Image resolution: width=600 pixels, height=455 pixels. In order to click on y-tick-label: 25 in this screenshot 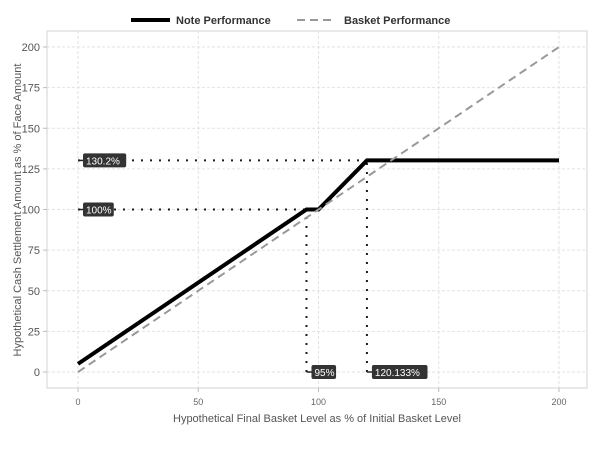, I will do `click(34, 332)`.